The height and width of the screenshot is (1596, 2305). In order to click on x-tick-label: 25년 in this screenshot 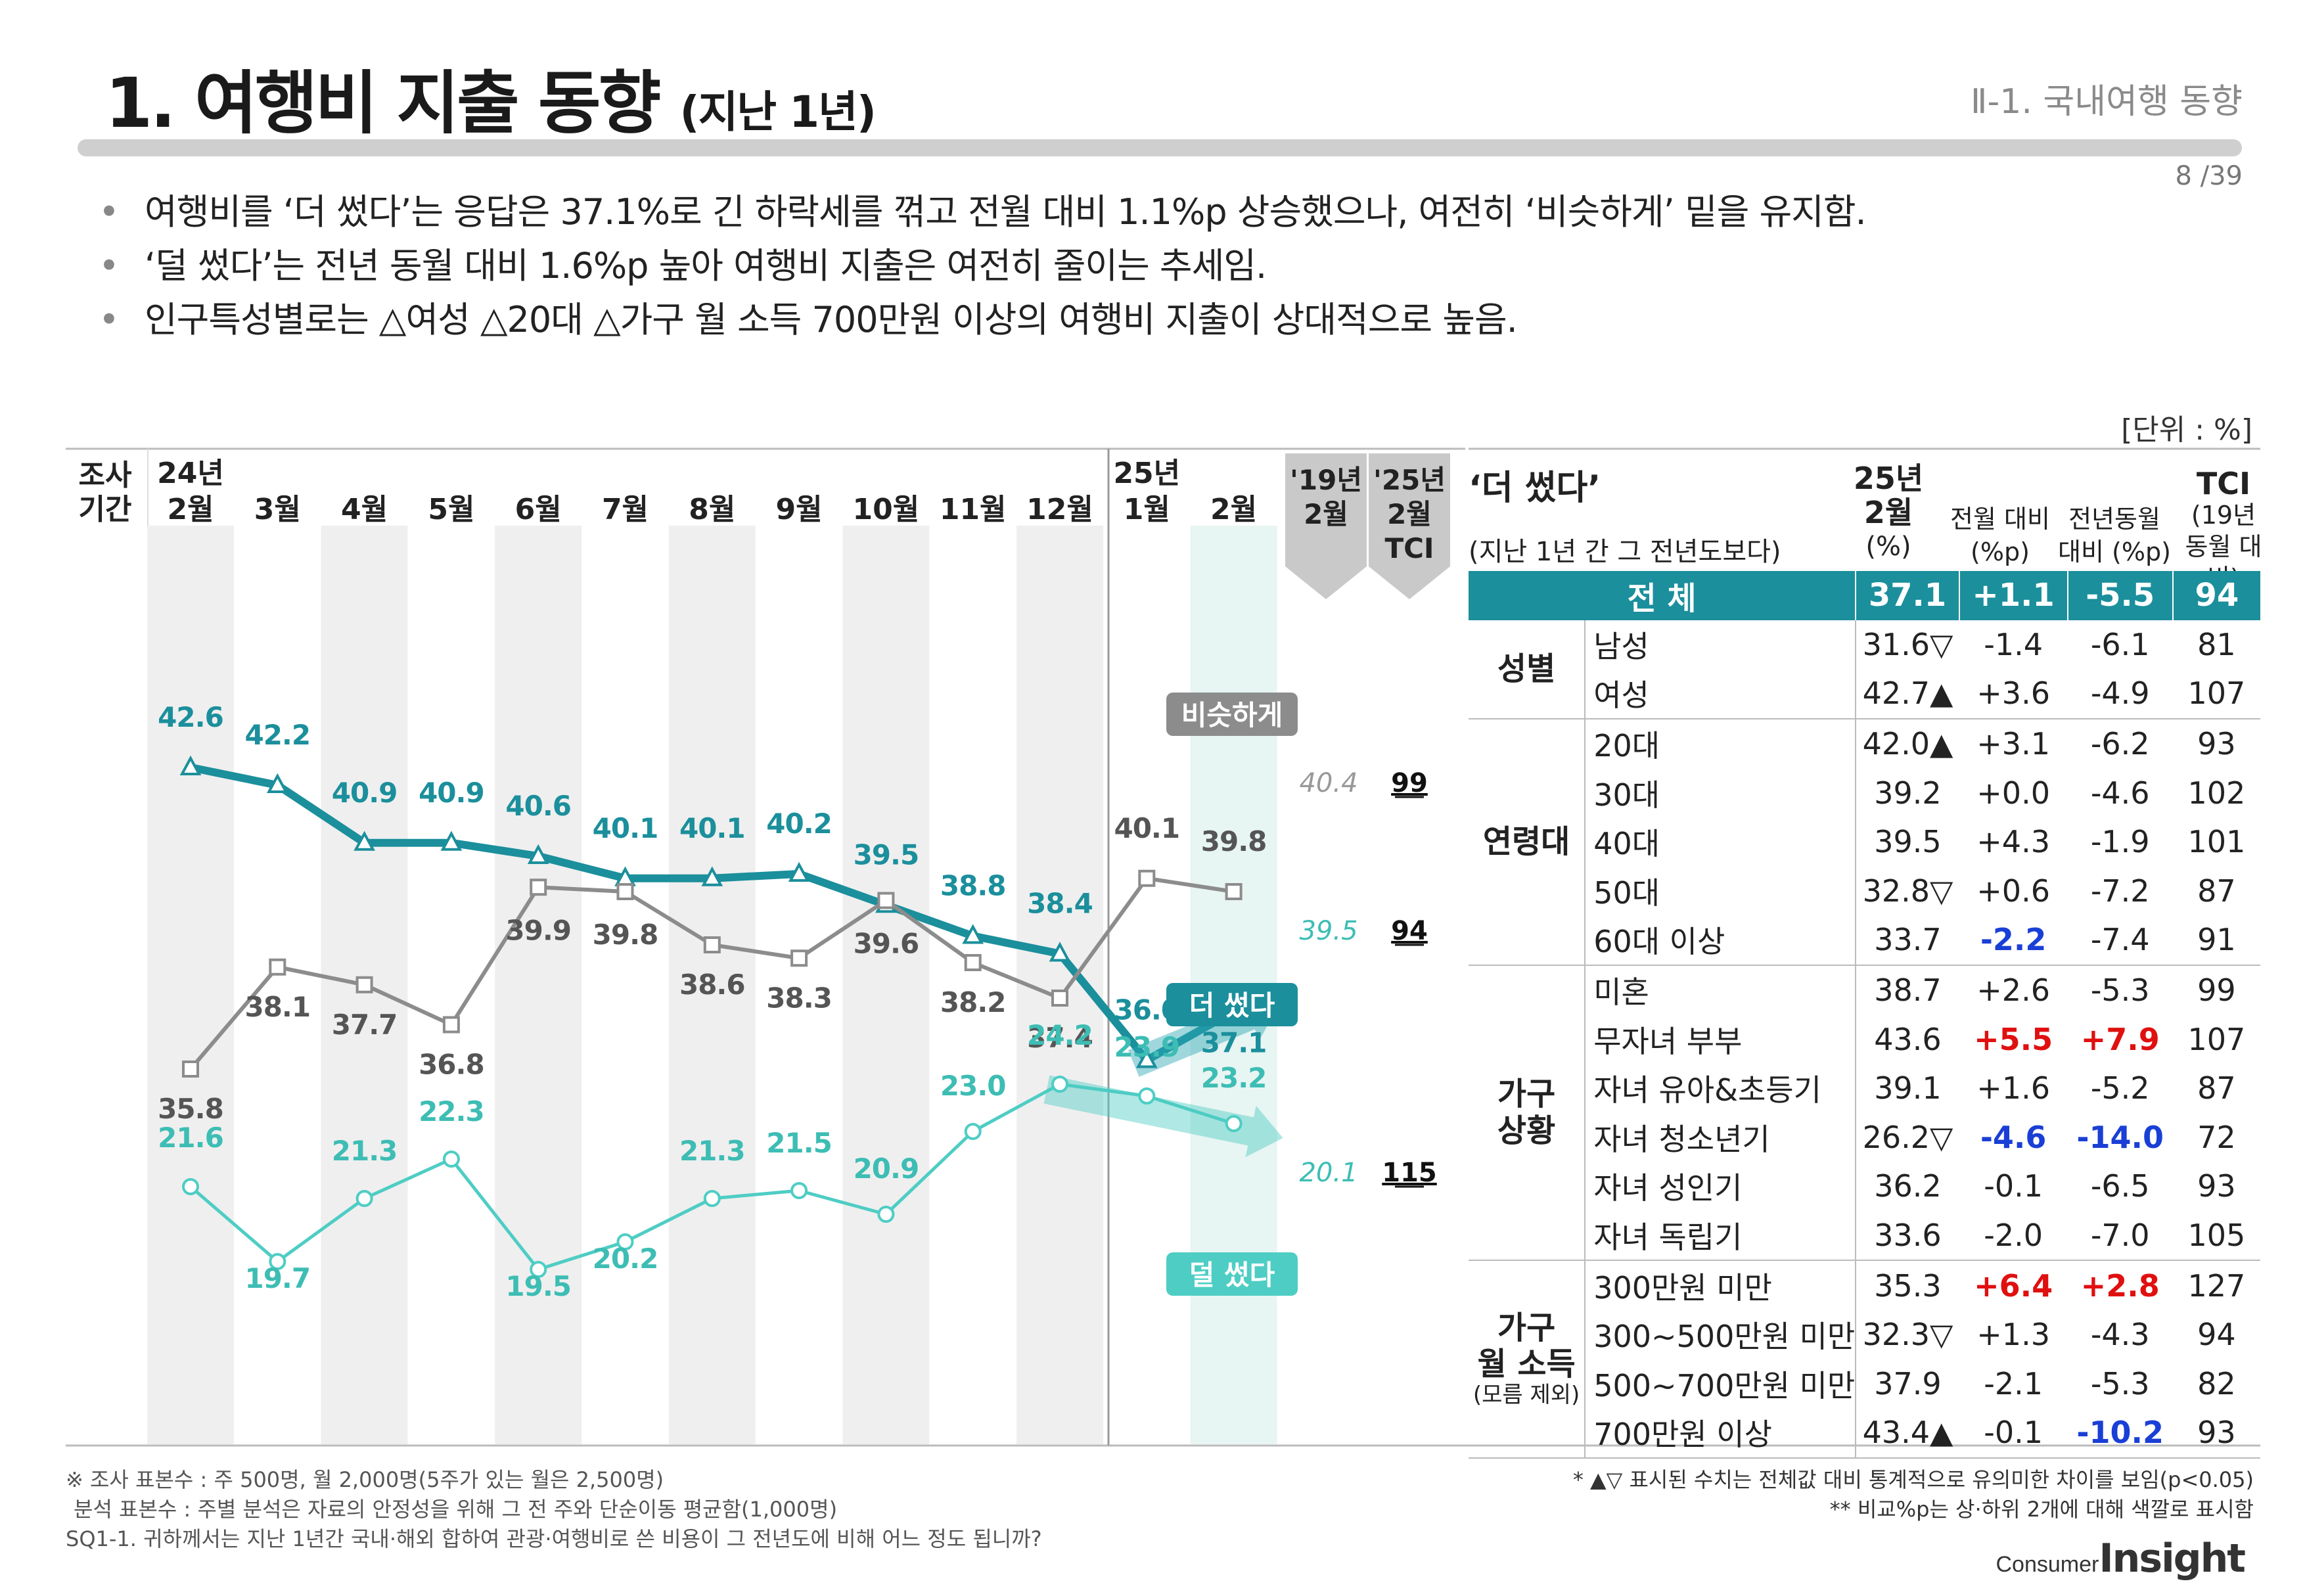, I will do `click(1146, 473)`.